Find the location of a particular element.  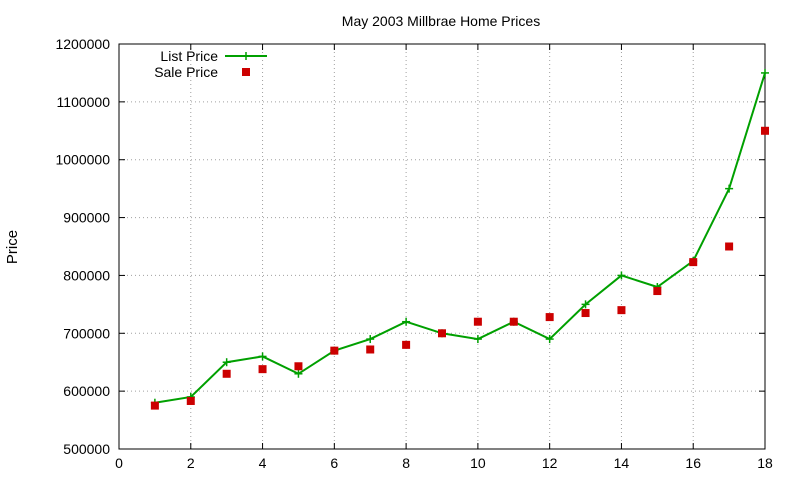

x-tick-label: 0 is located at coordinates (119, 463).